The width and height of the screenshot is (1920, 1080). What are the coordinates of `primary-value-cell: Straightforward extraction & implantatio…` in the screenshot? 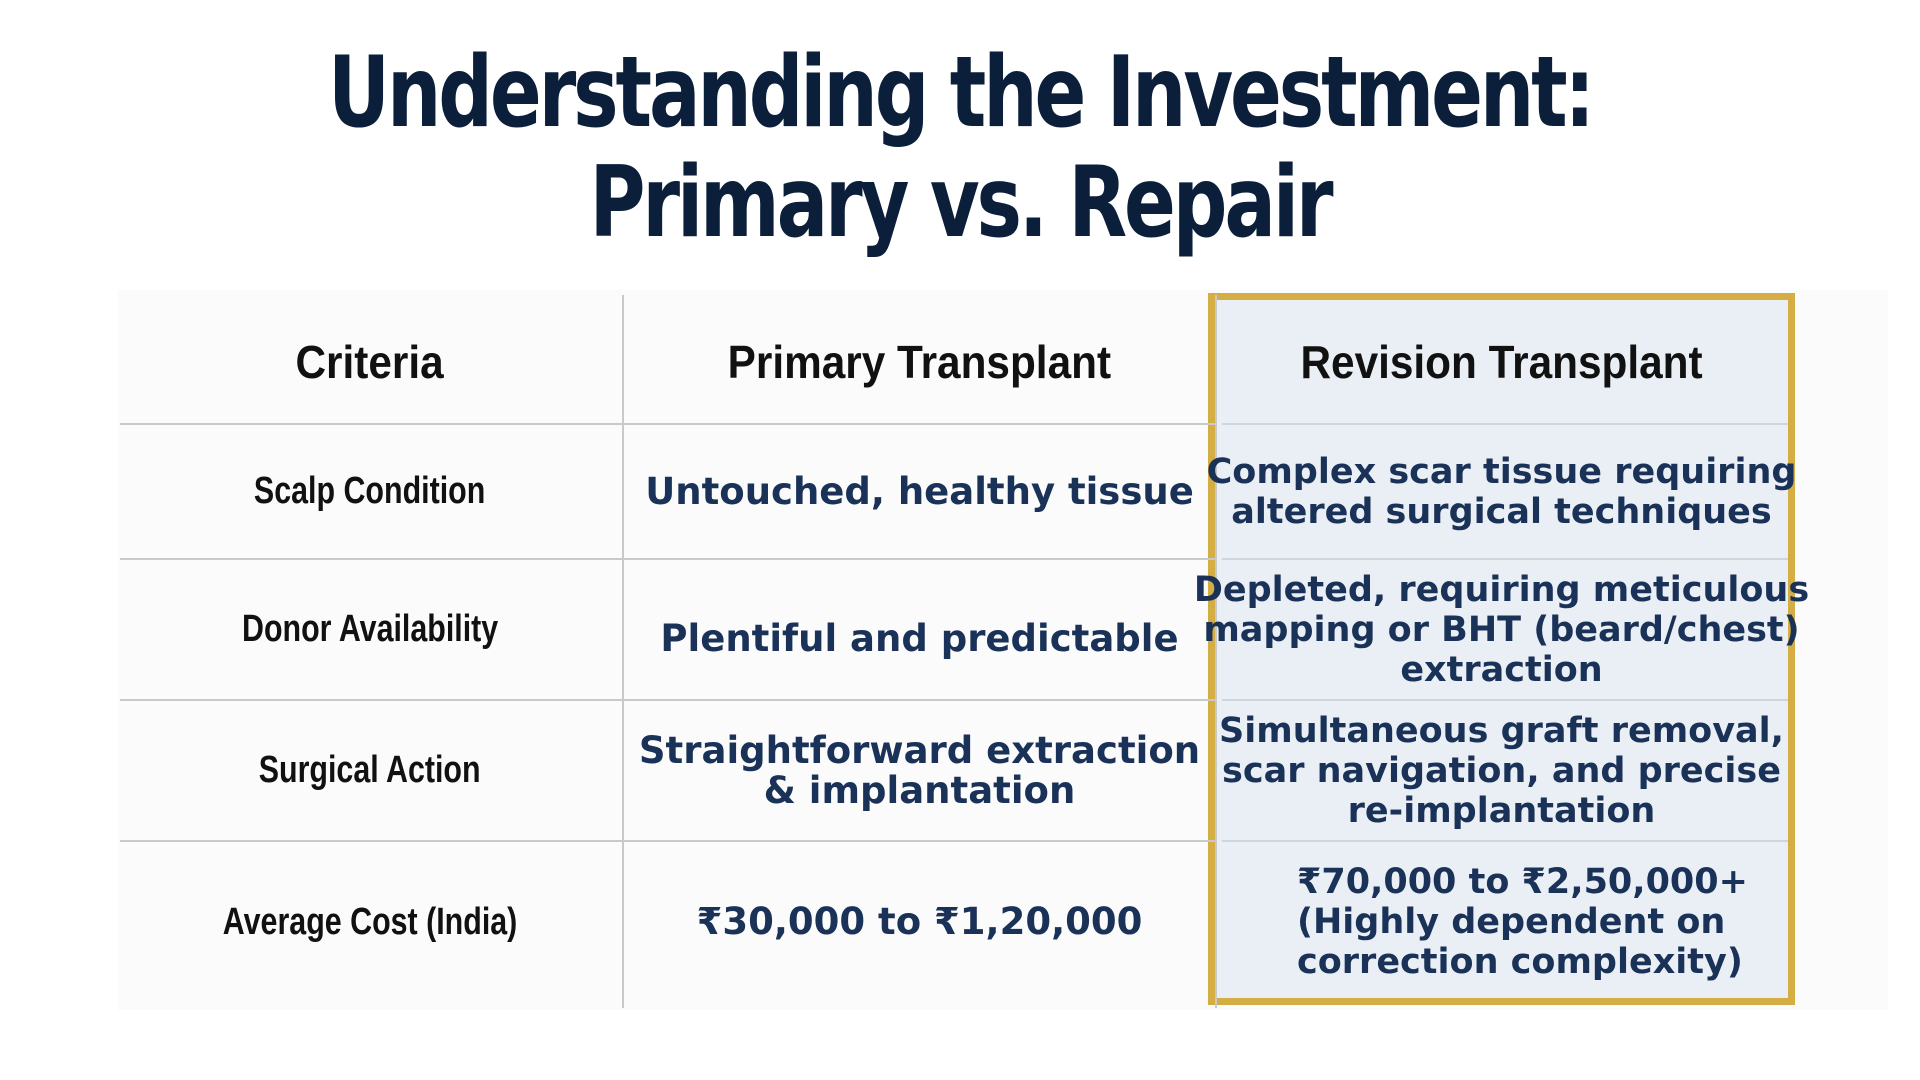 It's located at (919, 770).